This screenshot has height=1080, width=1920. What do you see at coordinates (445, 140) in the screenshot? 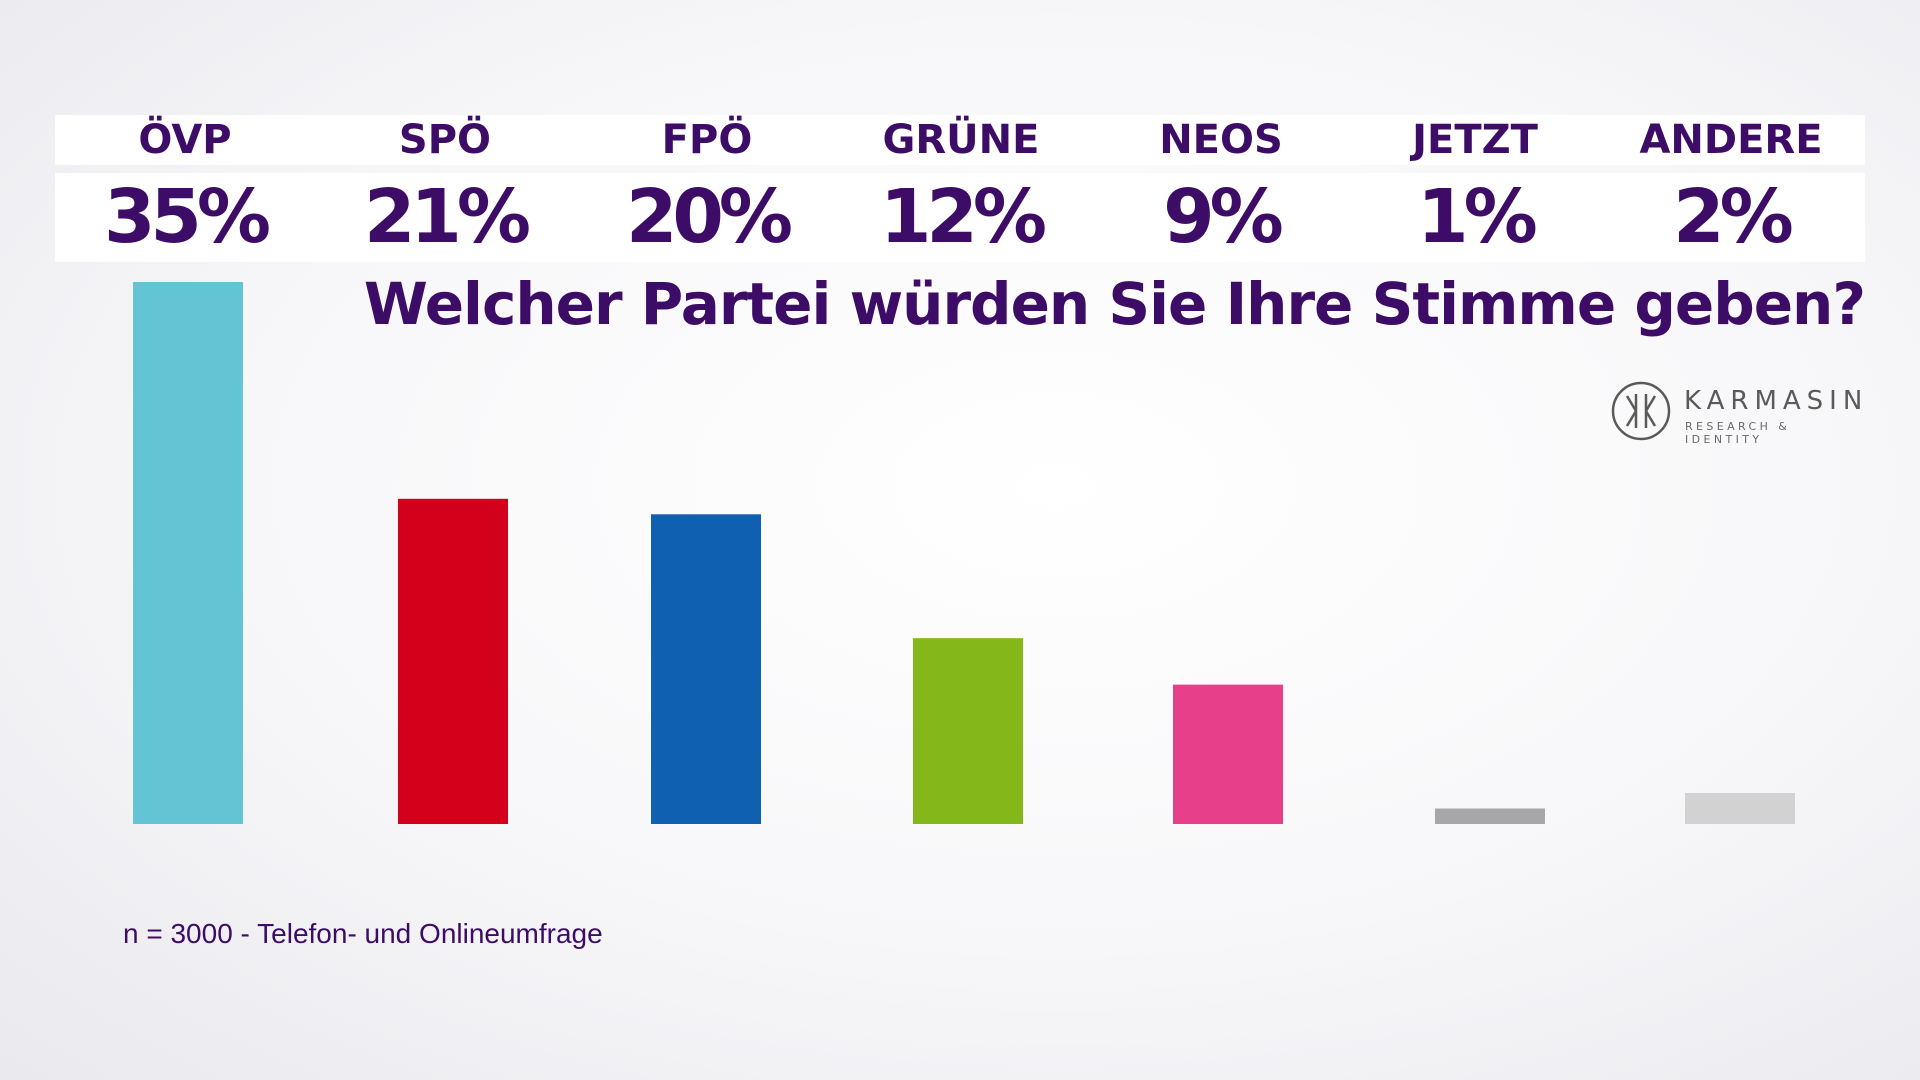
I see `party-label-spoe: SPÖ` at bounding box center [445, 140].